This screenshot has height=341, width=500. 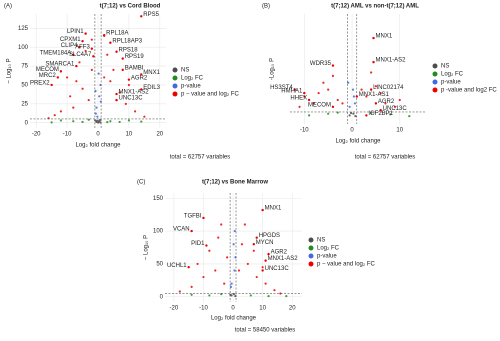 What do you see at coordinates (159, 135) in the screenshot?
I see `x-tick-label: 20` at bounding box center [159, 135].